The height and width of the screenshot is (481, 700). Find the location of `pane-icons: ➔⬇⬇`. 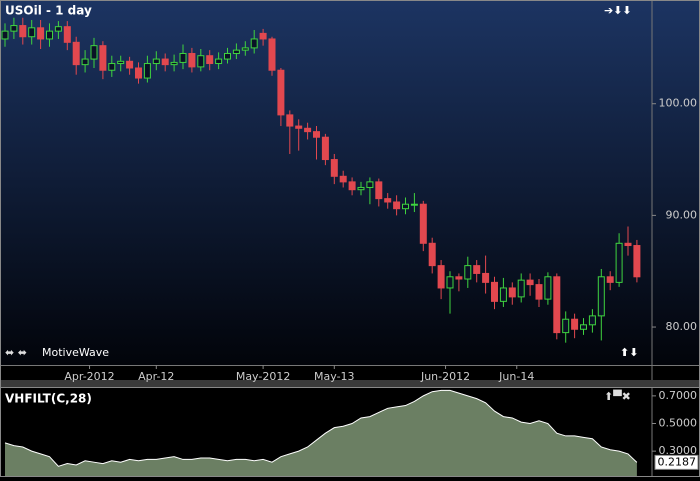

pane-icons: ➔⬇⬇ is located at coordinates (618, 10).